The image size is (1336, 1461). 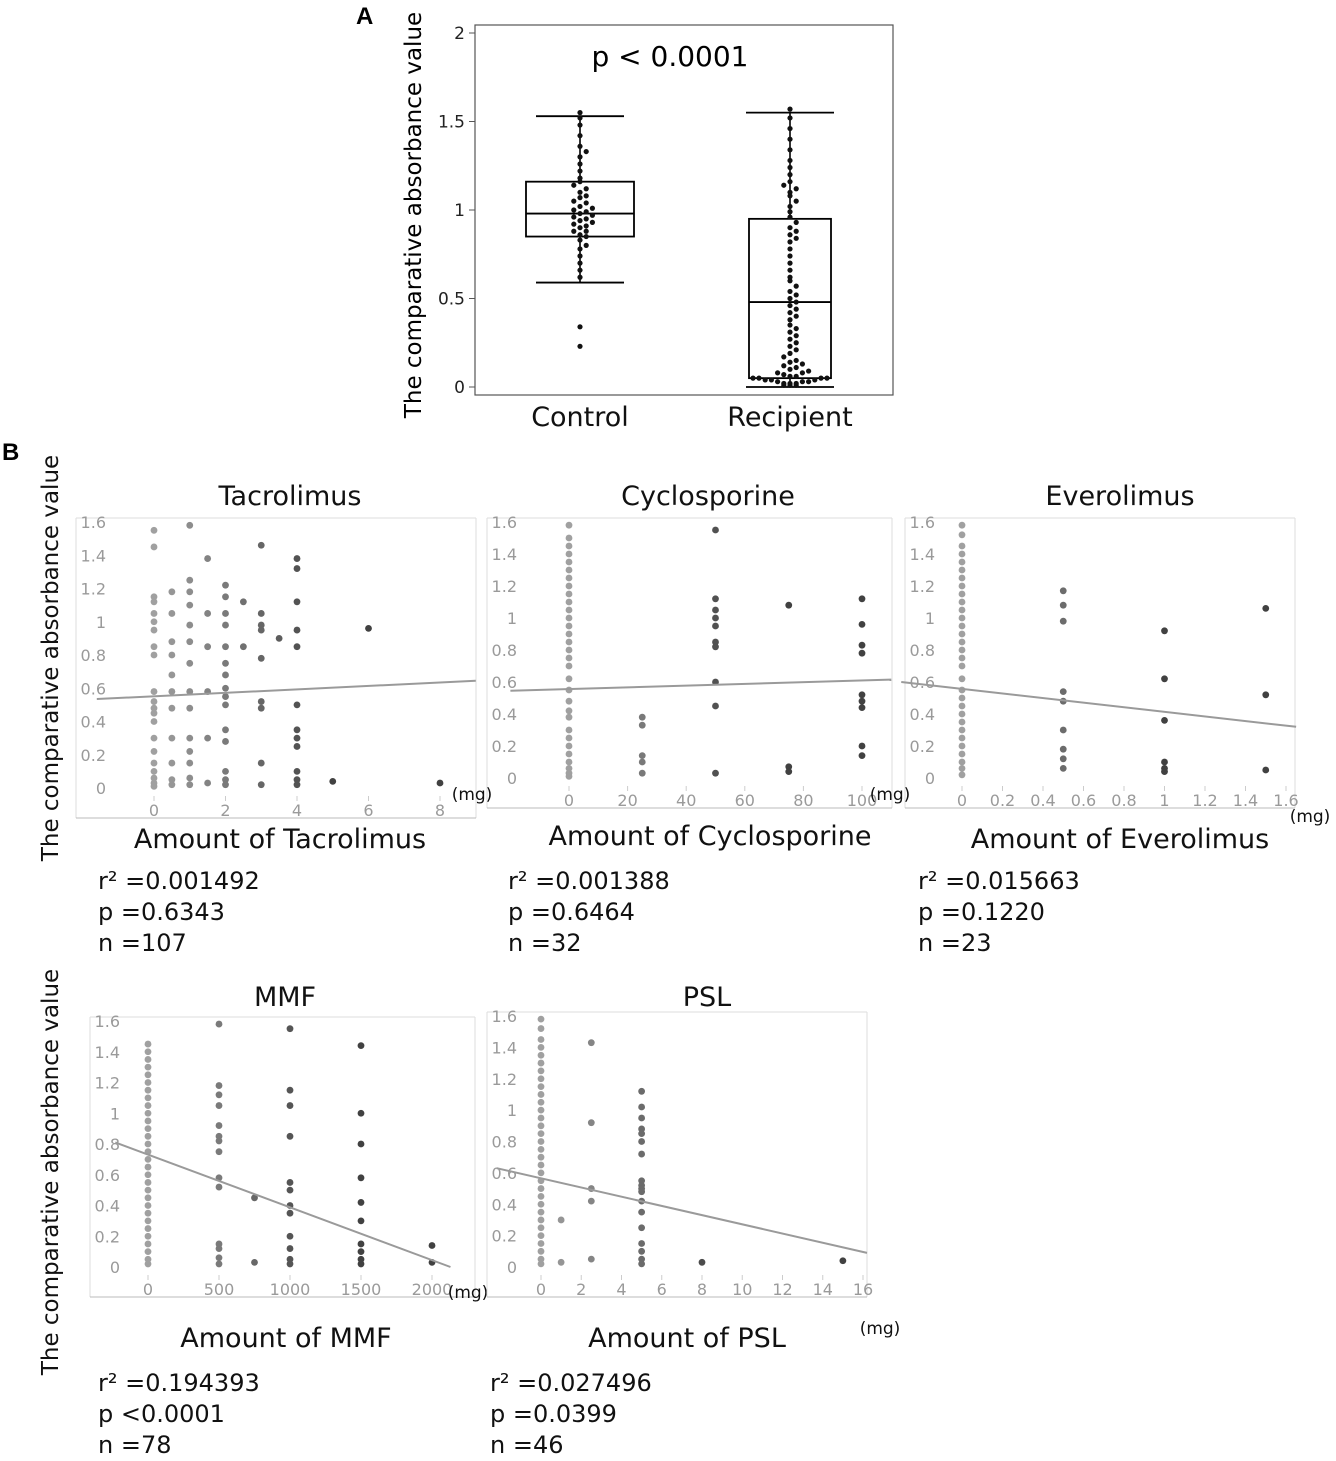 What do you see at coordinates (368, 810) in the screenshot?
I see `x-tick-label: 6` at bounding box center [368, 810].